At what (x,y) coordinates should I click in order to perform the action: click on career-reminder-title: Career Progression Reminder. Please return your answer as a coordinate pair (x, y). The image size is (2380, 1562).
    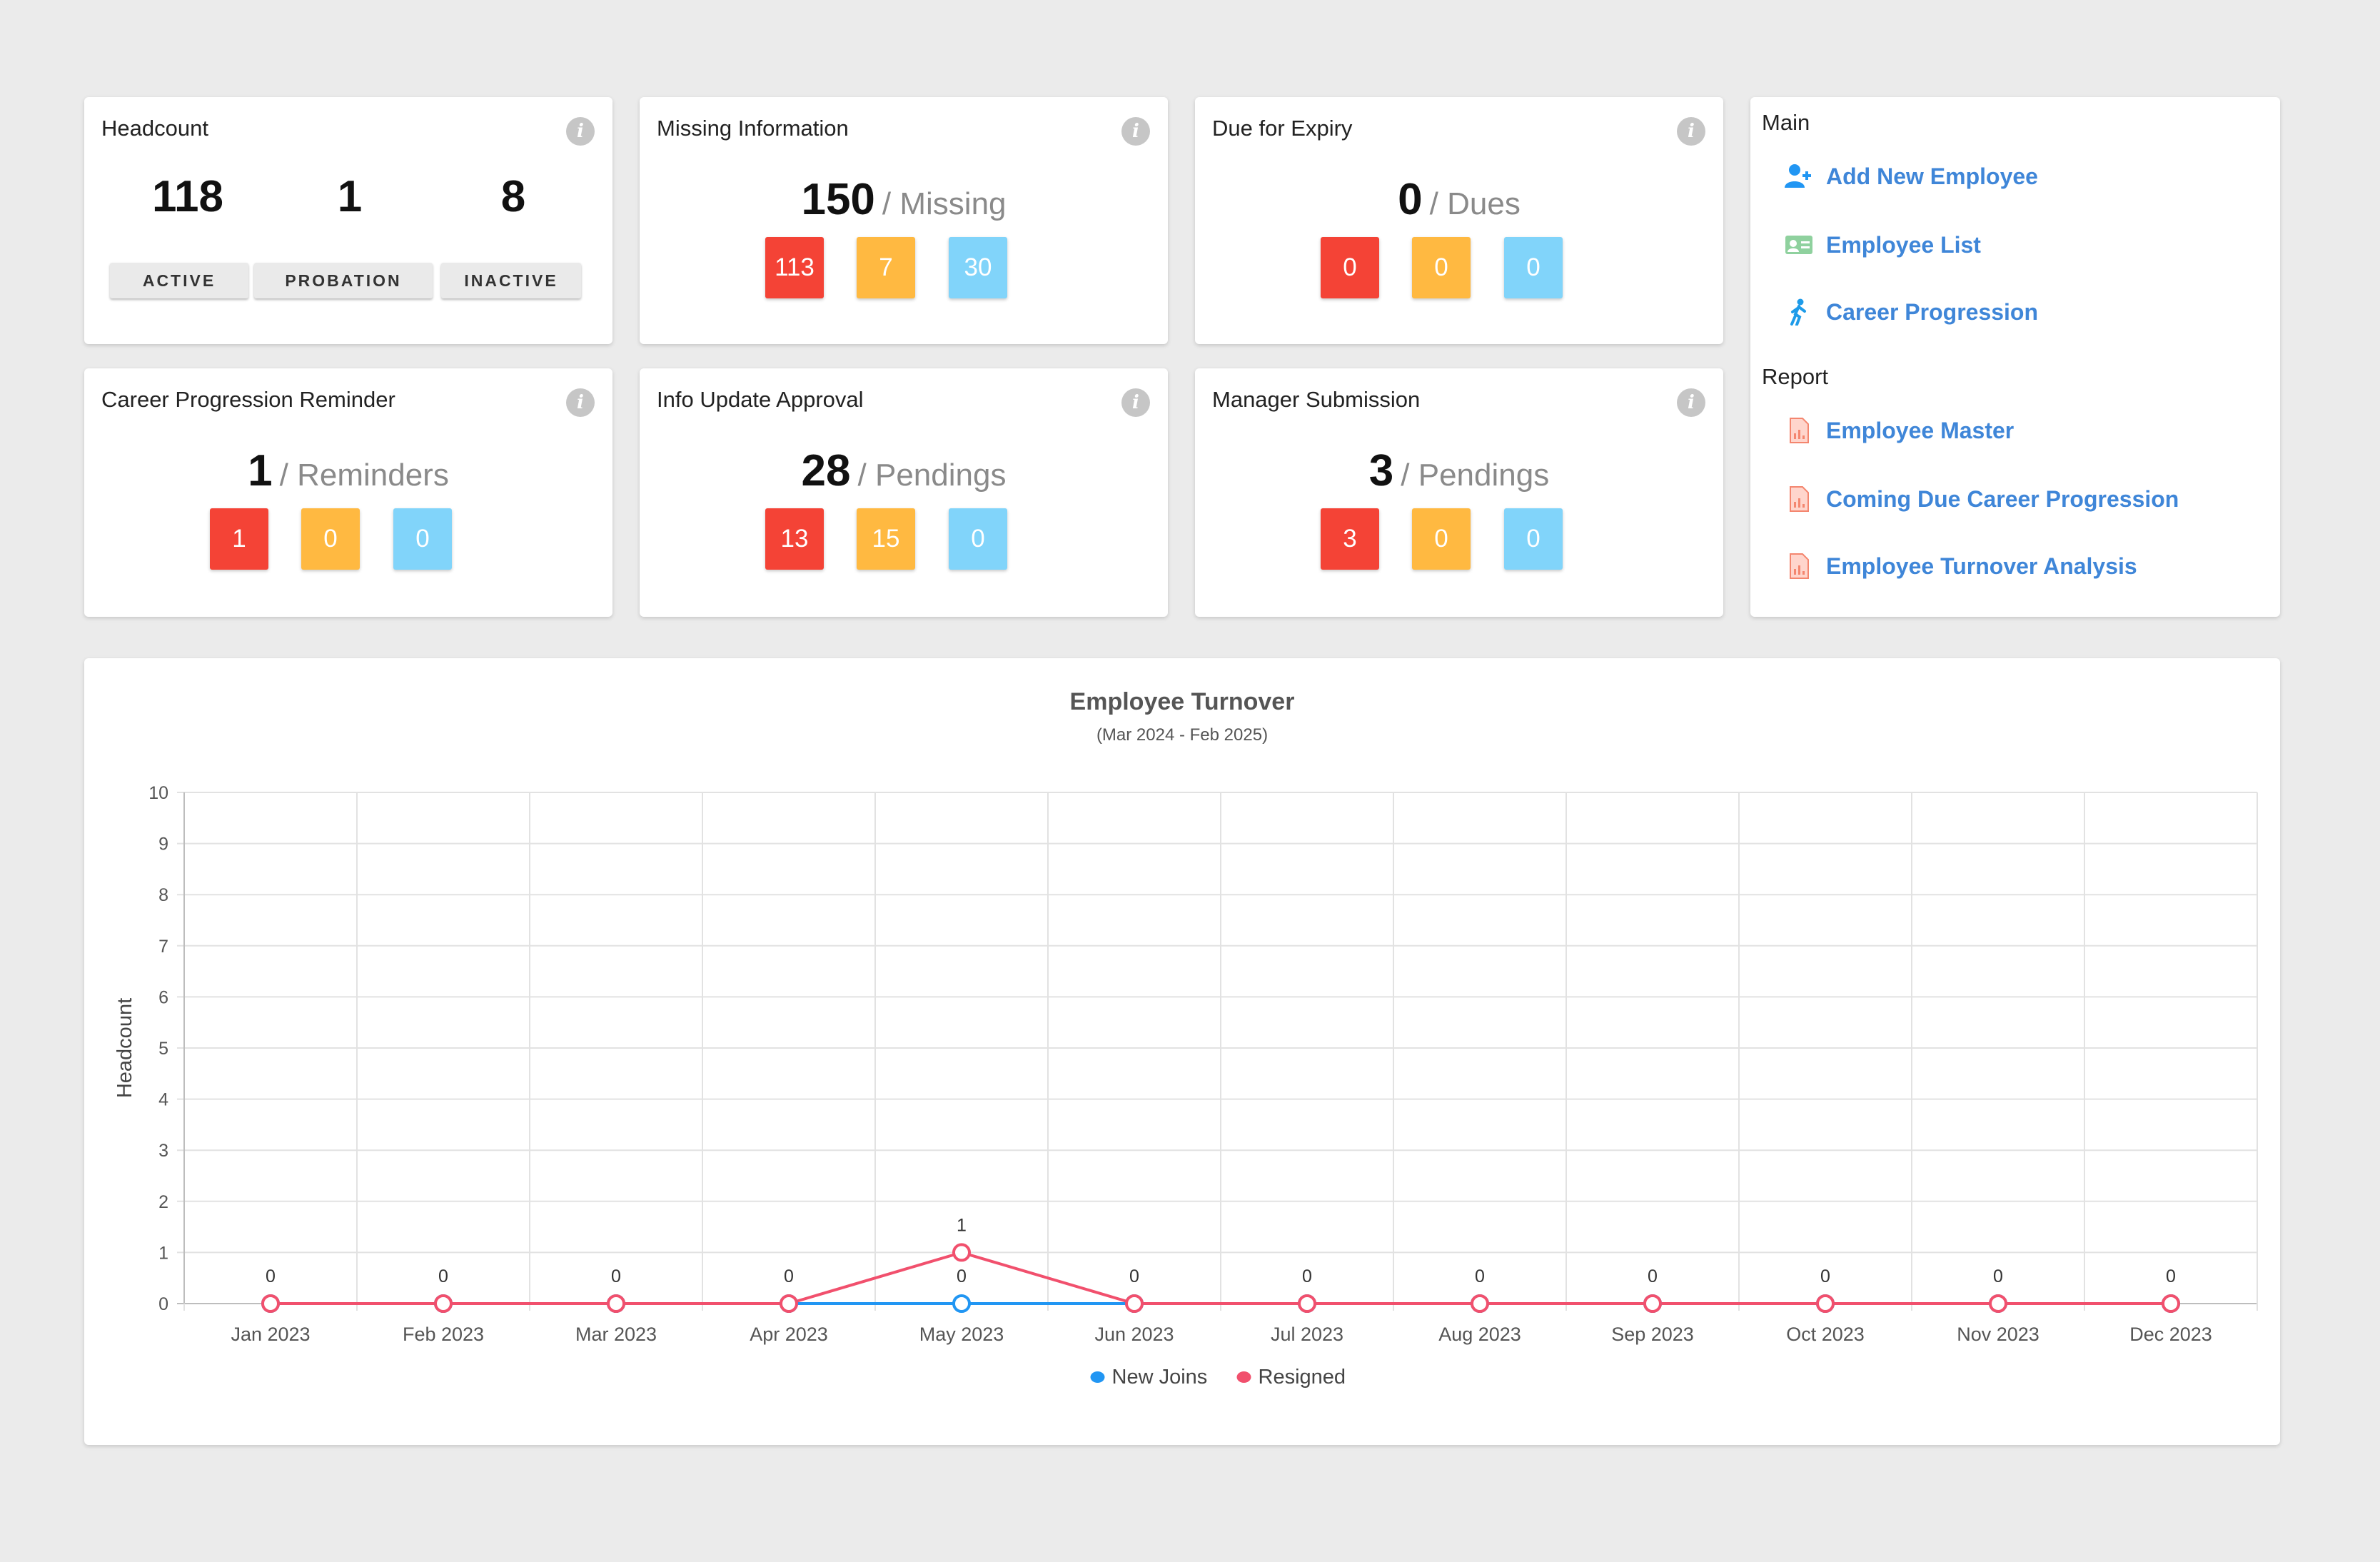
    Looking at the image, I should click on (248, 399).